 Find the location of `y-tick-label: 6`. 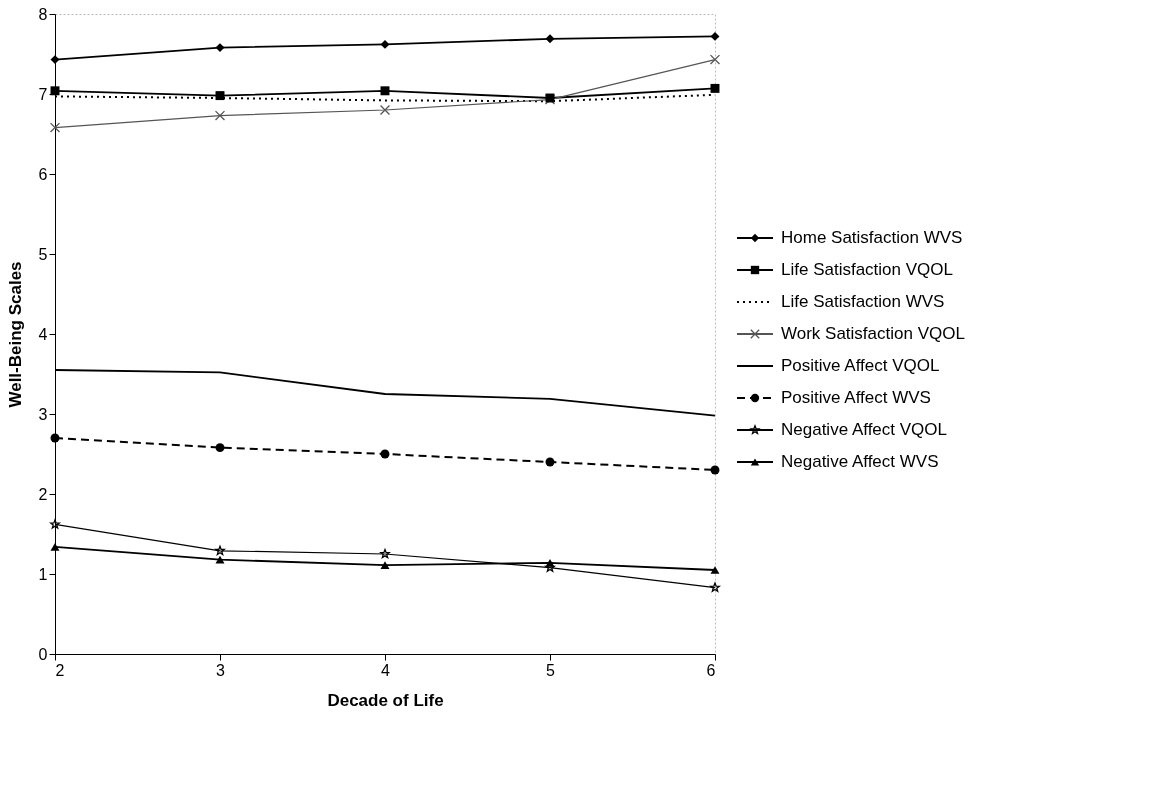

y-tick-label: 6 is located at coordinates (43, 174).